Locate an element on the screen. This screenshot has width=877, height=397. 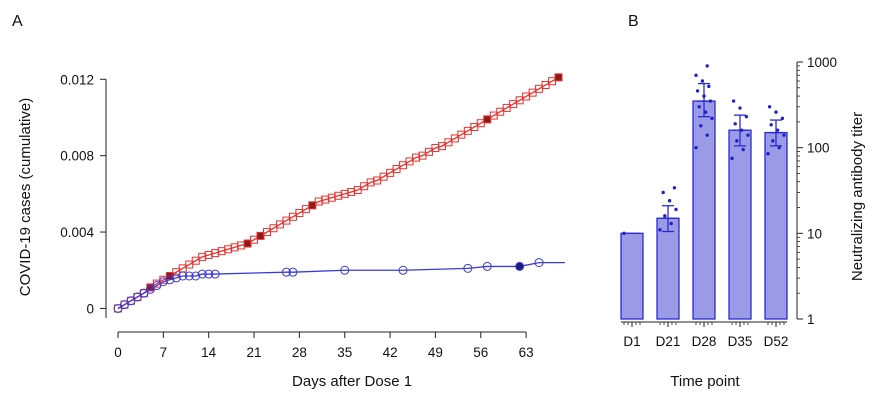
panel-b-label: B is located at coordinates (633, 21).